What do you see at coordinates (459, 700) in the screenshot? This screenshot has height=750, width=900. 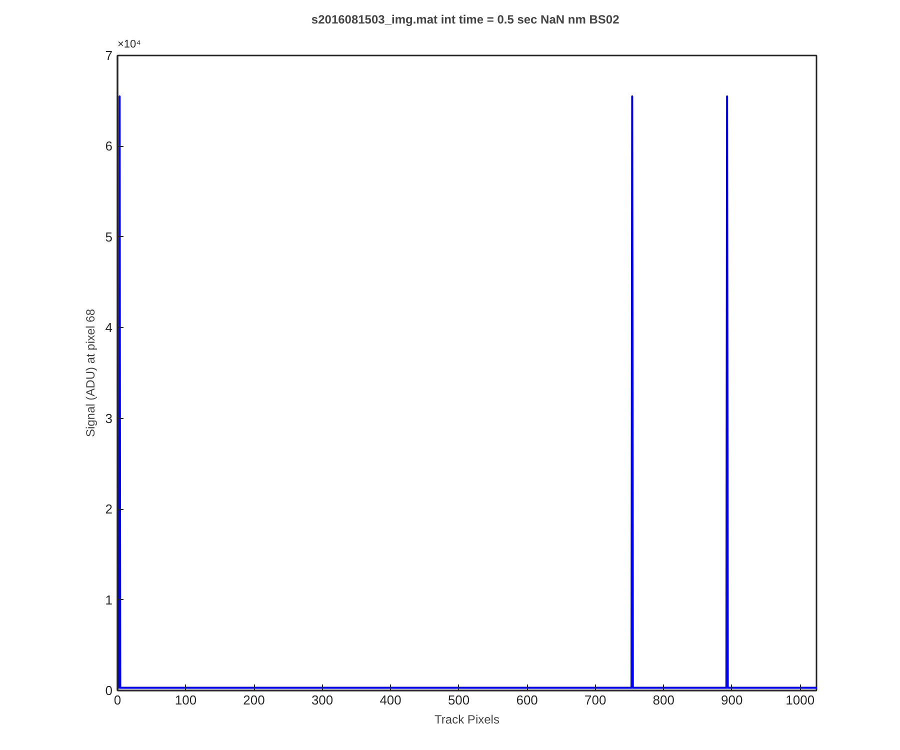 I see `x-tick-label: 500` at bounding box center [459, 700].